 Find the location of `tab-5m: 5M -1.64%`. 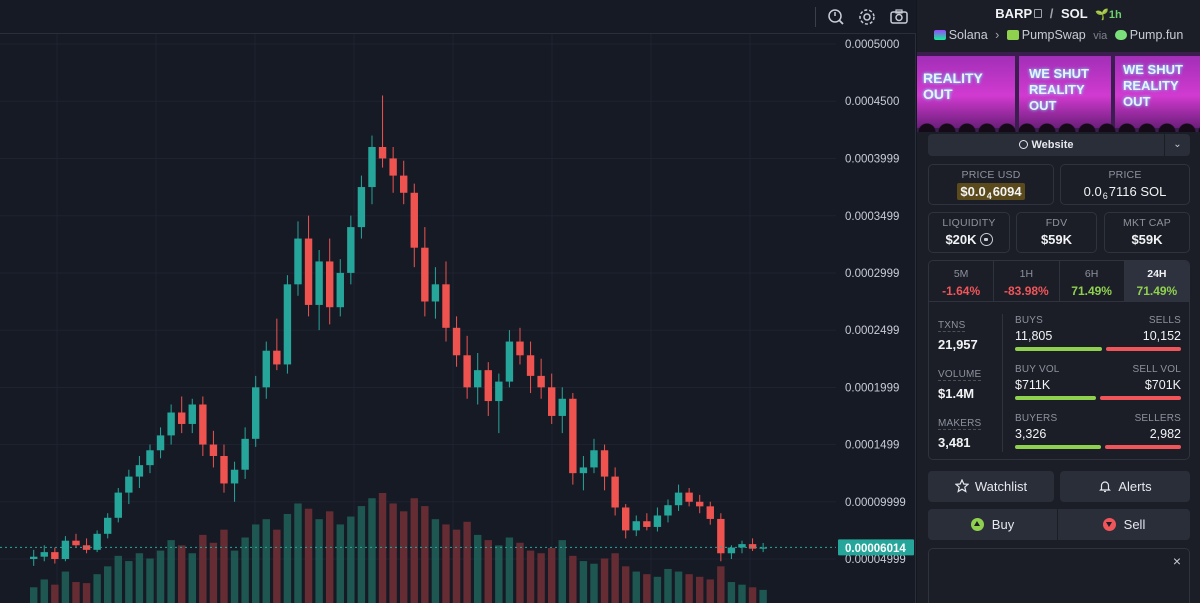

tab-5m: 5M -1.64% is located at coordinates (962, 281).